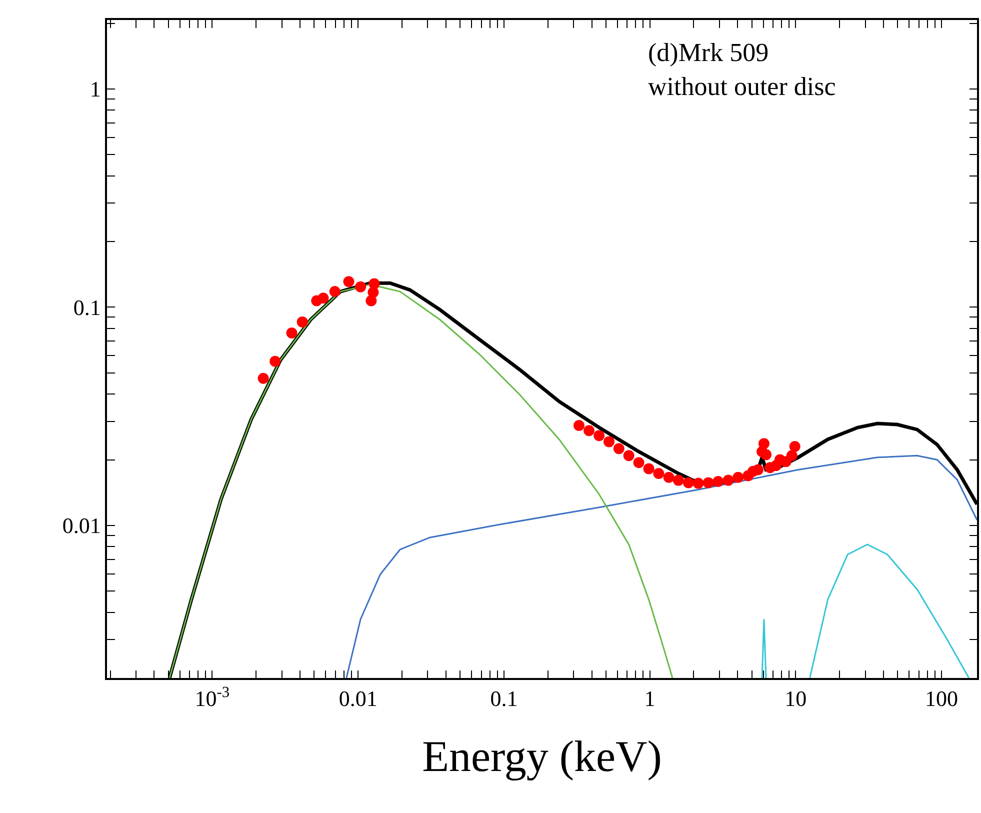  I want to click on x-tick-label: 1, so click(650, 699).